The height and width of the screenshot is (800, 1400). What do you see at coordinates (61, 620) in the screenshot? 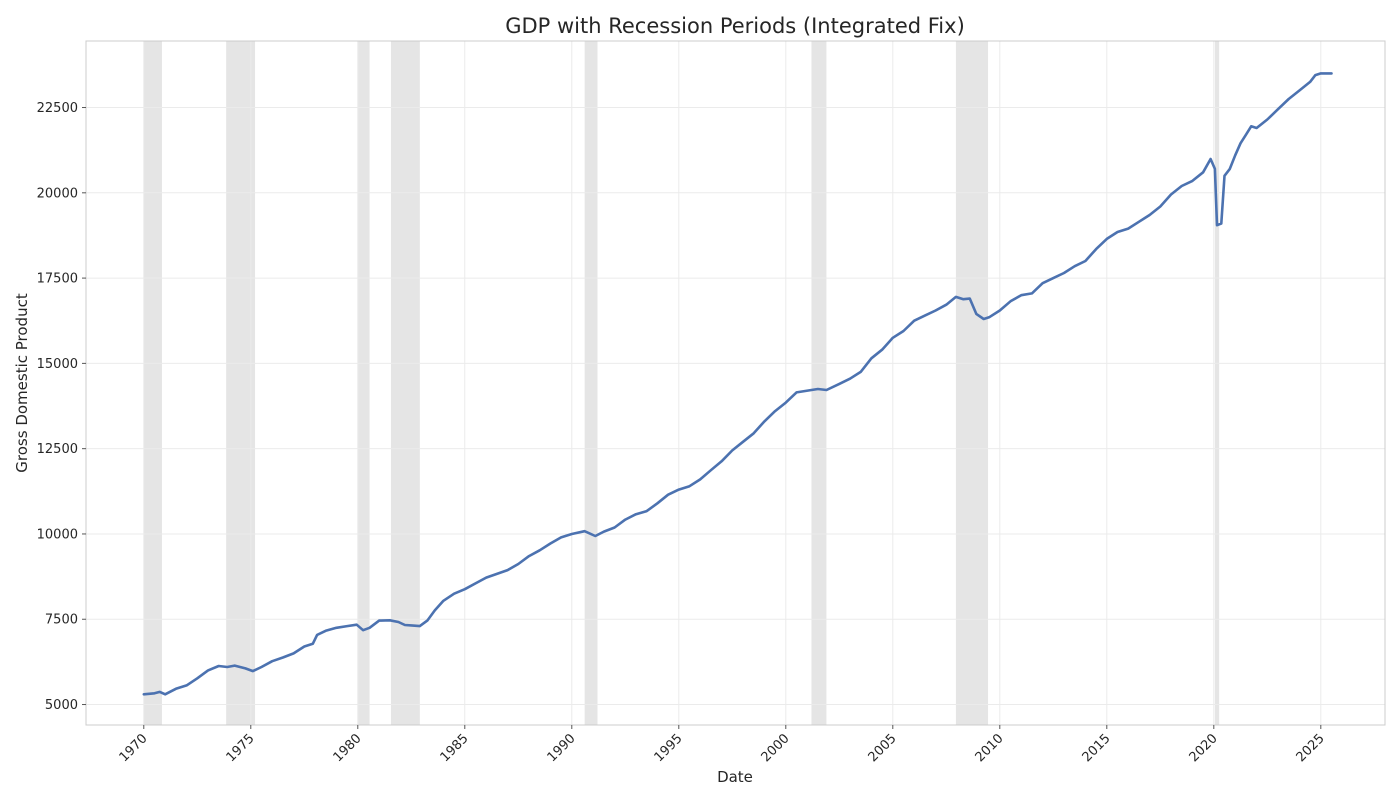
I see `y-tick-label: 7500` at bounding box center [61, 620].